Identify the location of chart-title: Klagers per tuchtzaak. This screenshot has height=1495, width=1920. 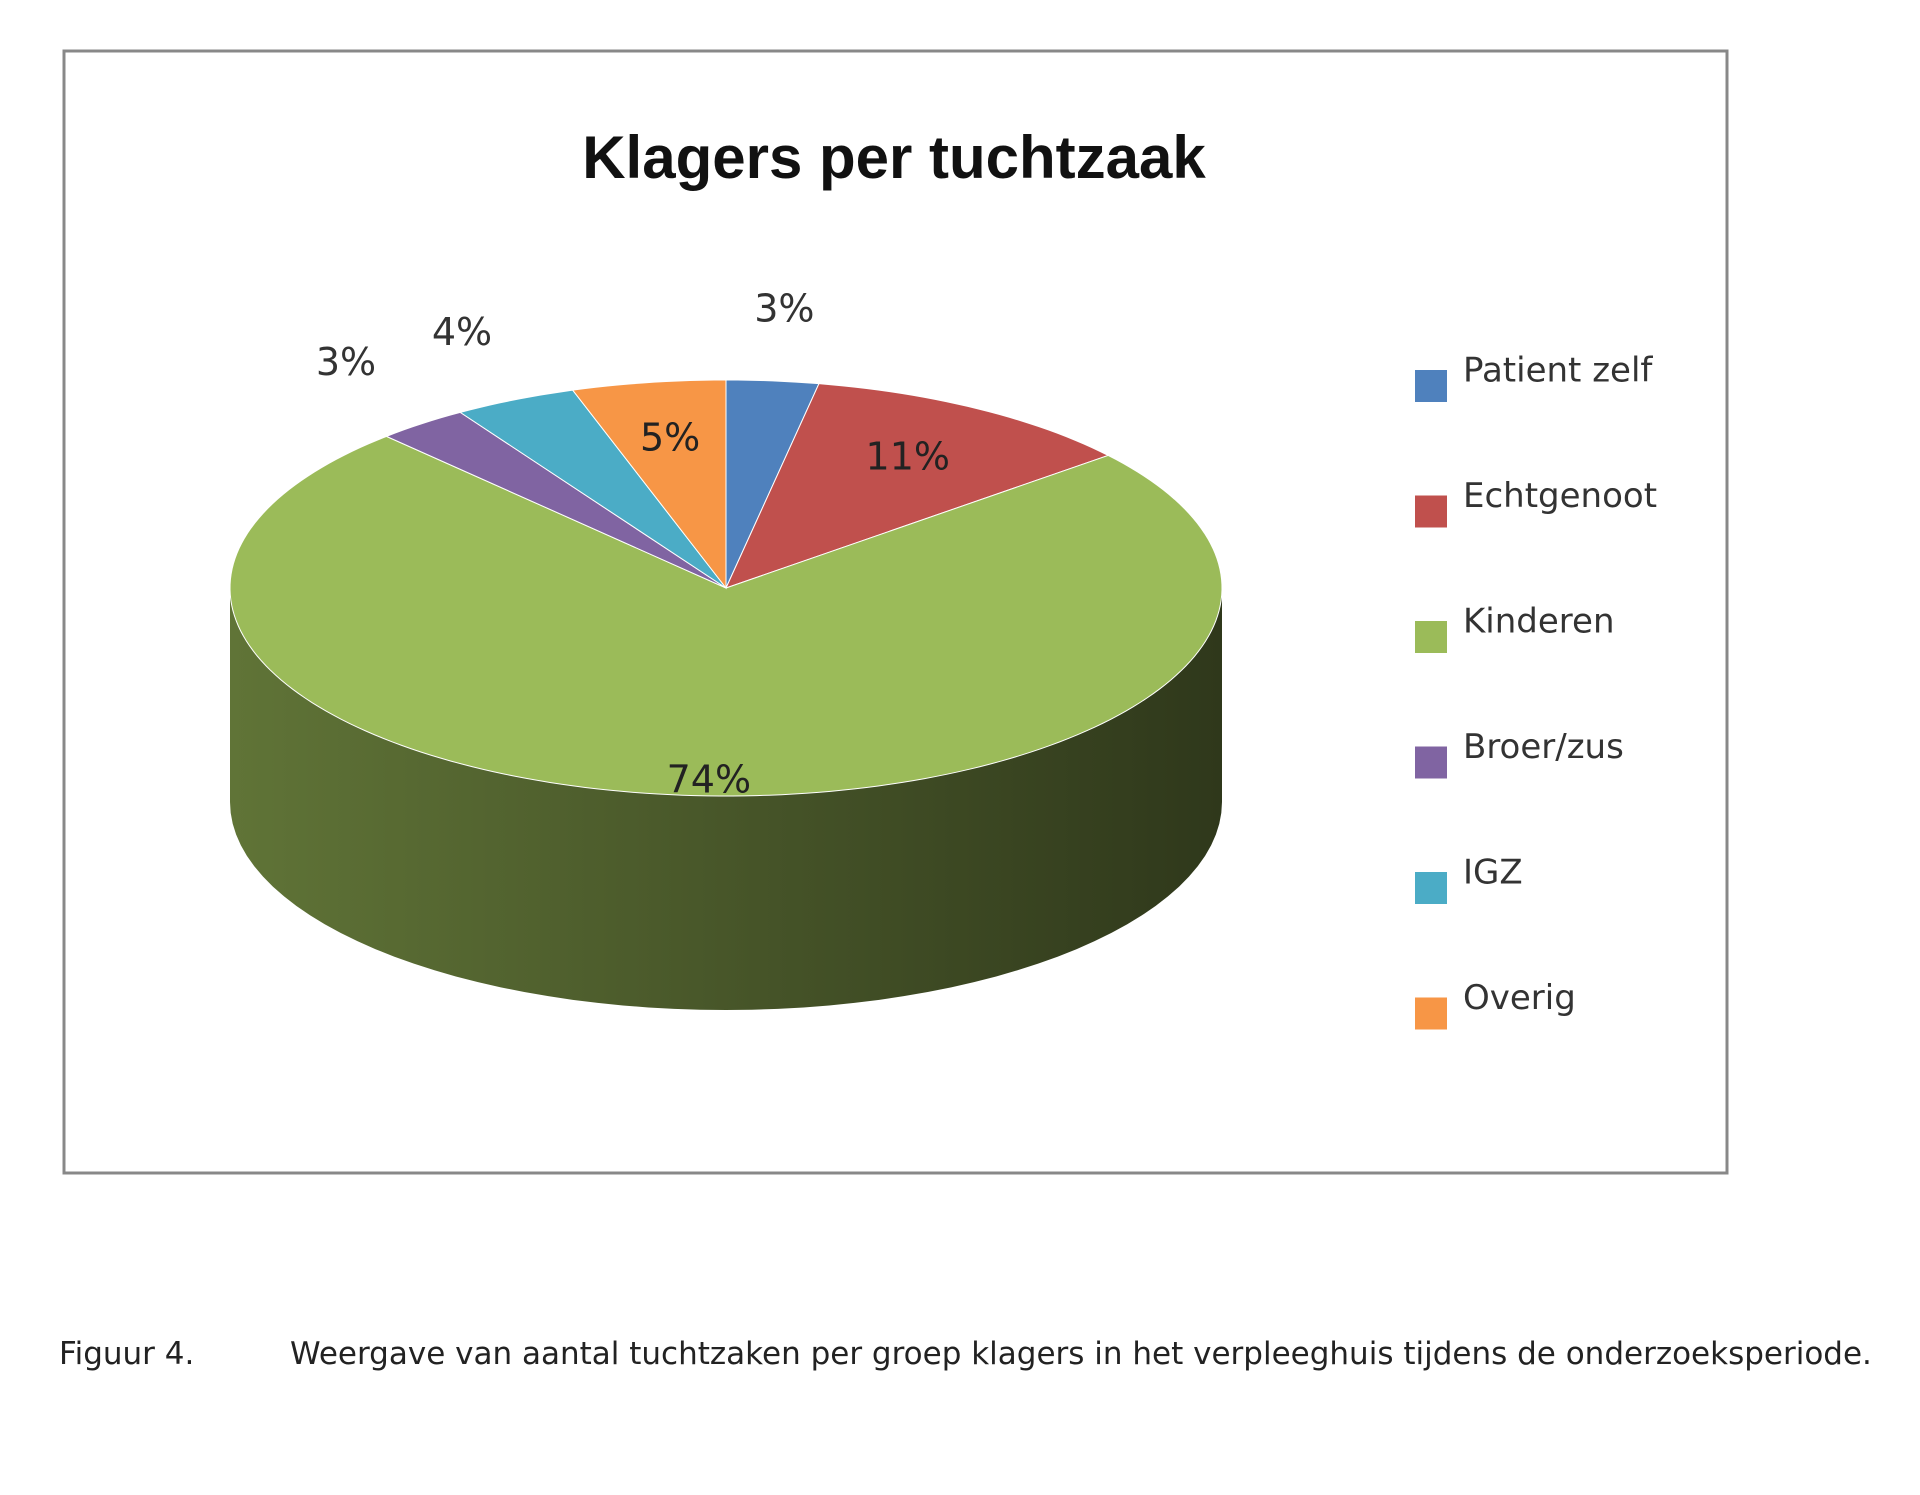
(894, 157).